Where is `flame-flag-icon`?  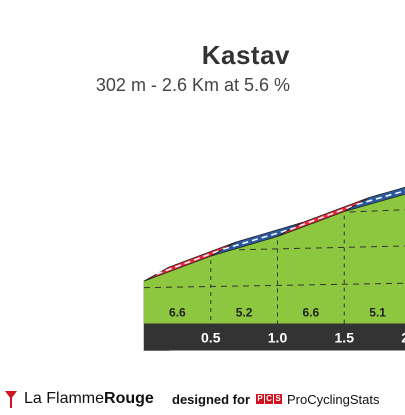
flame-flag-icon is located at coordinates (11, 399).